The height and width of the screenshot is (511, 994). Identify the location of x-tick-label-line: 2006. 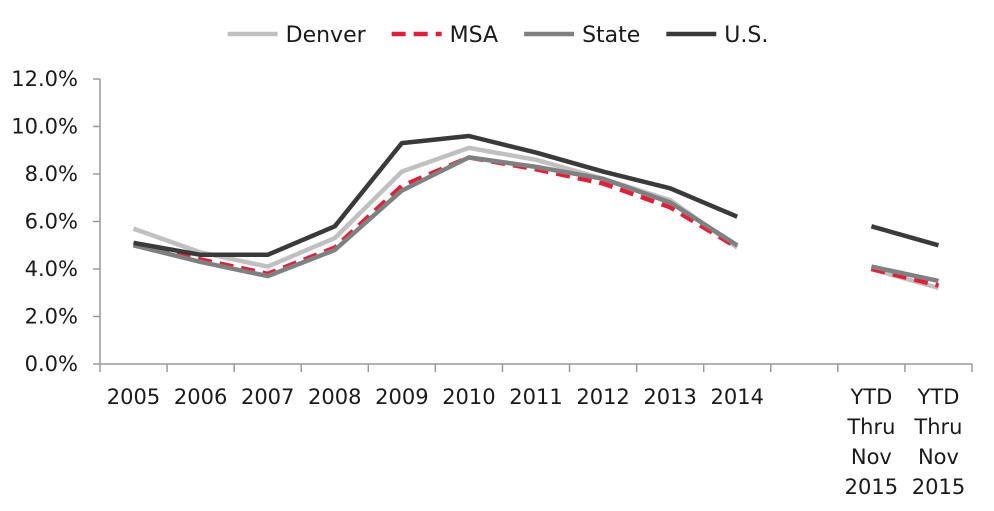
(200, 397).